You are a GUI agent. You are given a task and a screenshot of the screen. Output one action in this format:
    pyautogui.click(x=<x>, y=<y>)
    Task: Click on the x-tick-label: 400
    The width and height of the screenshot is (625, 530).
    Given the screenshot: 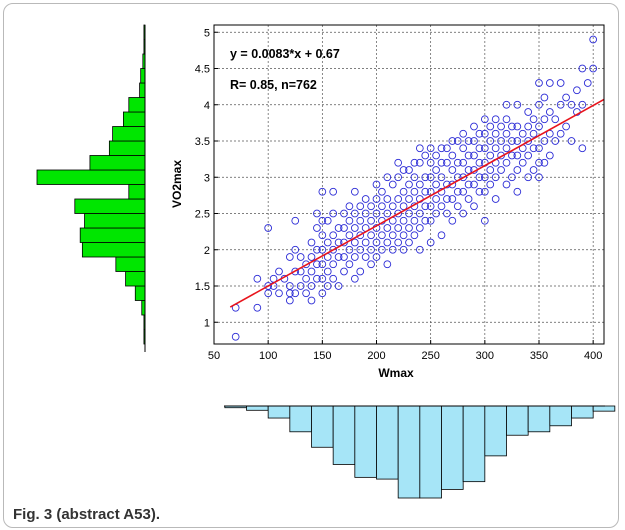 What is the action you would take?
    pyautogui.click(x=593, y=356)
    